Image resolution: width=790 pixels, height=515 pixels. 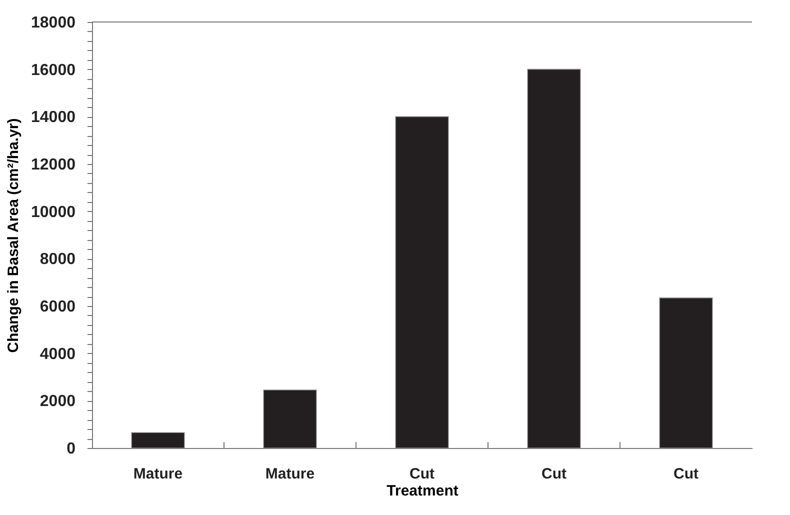 What do you see at coordinates (422, 491) in the screenshot?
I see `x-axis-title: Treatment` at bounding box center [422, 491].